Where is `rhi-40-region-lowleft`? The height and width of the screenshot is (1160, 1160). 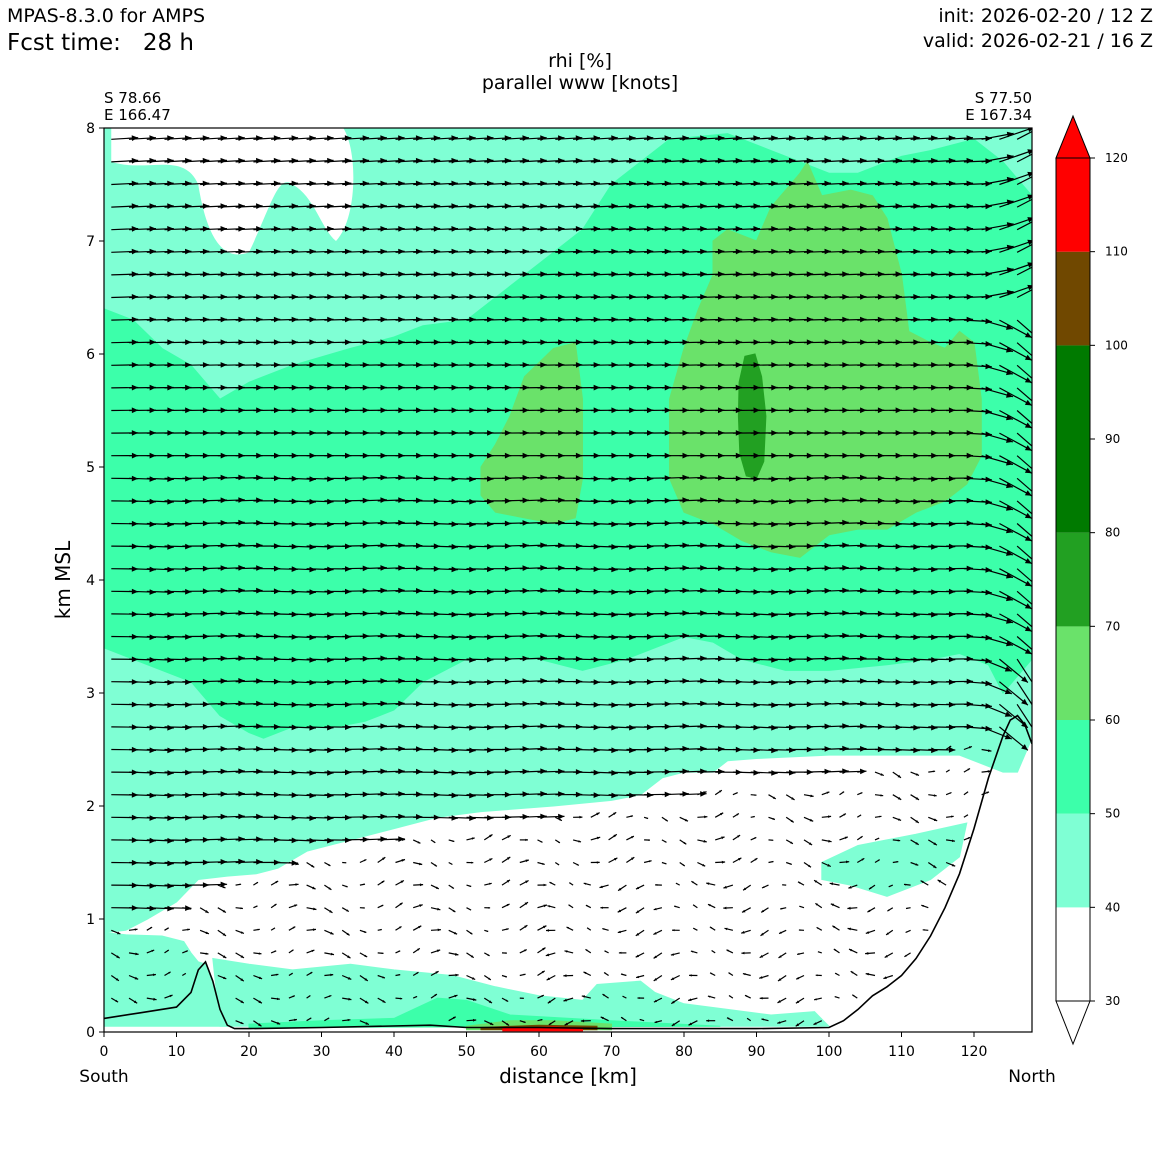 rhi-40-region-lowleft is located at coordinates (166, 979).